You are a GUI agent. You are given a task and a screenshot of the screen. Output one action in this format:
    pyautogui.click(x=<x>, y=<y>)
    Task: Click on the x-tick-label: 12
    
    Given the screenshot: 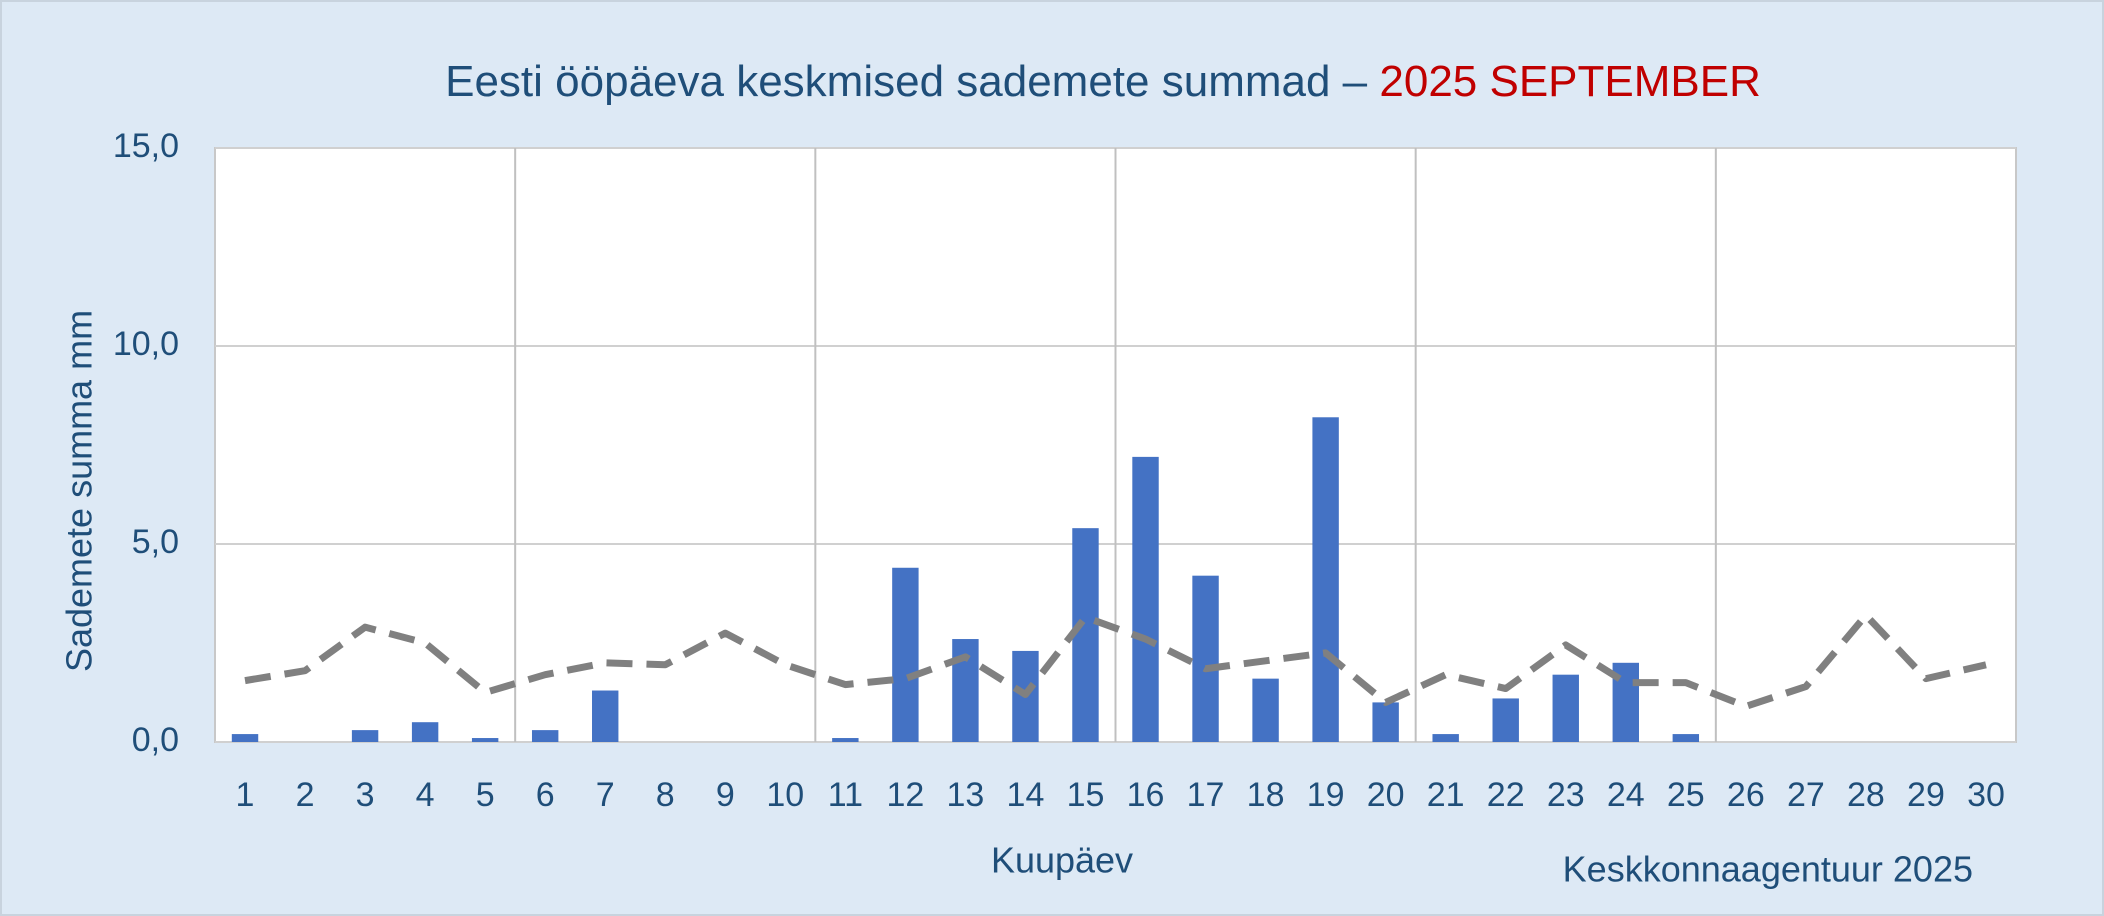 What is the action you would take?
    pyautogui.click(x=905, y=795)
    